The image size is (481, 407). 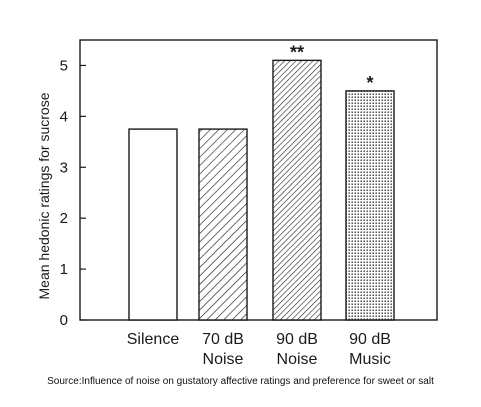 What do you see at coordinates (223, 339) in the screenshot?
I see `x-category-label: 70 dB` at bounding box center [223, 339].